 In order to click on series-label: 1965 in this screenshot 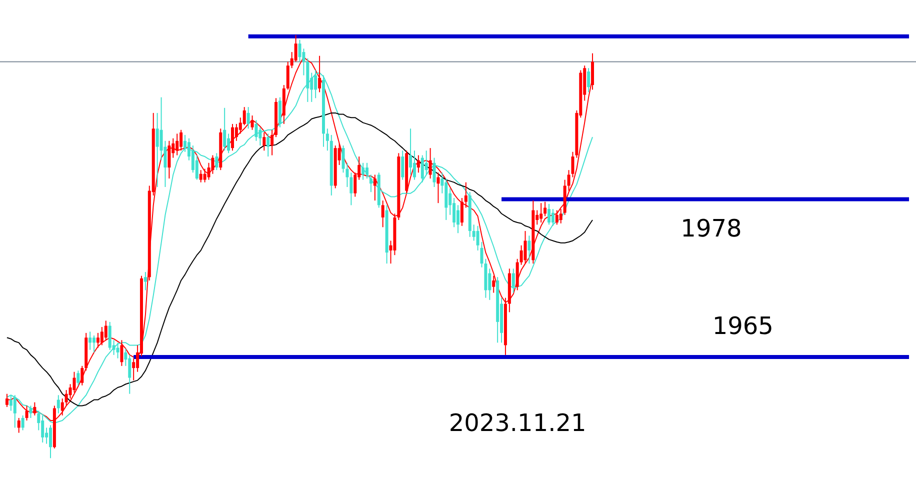, I will do `click(743, 326)`.